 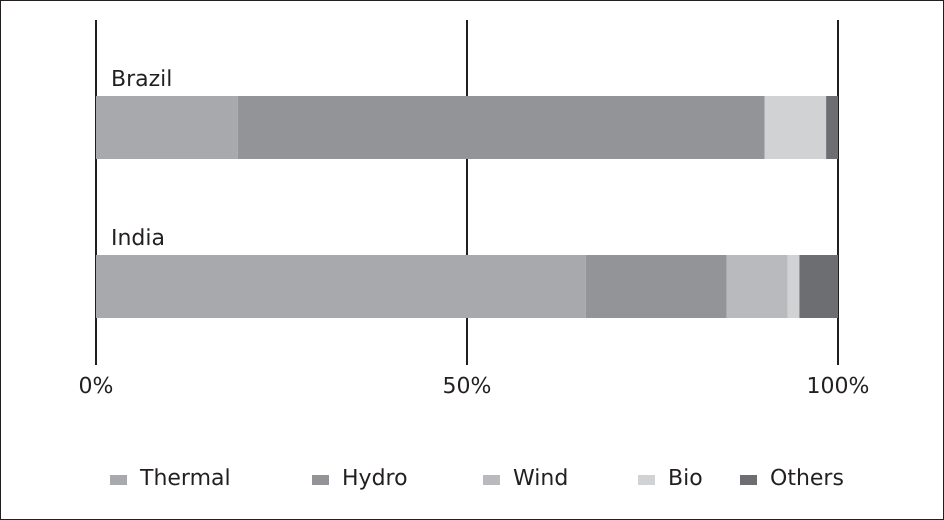 What do you see at coordinates (138, 238) in the screenshot?
I see `y-tick-label: India` at bounding box center [138, 238].